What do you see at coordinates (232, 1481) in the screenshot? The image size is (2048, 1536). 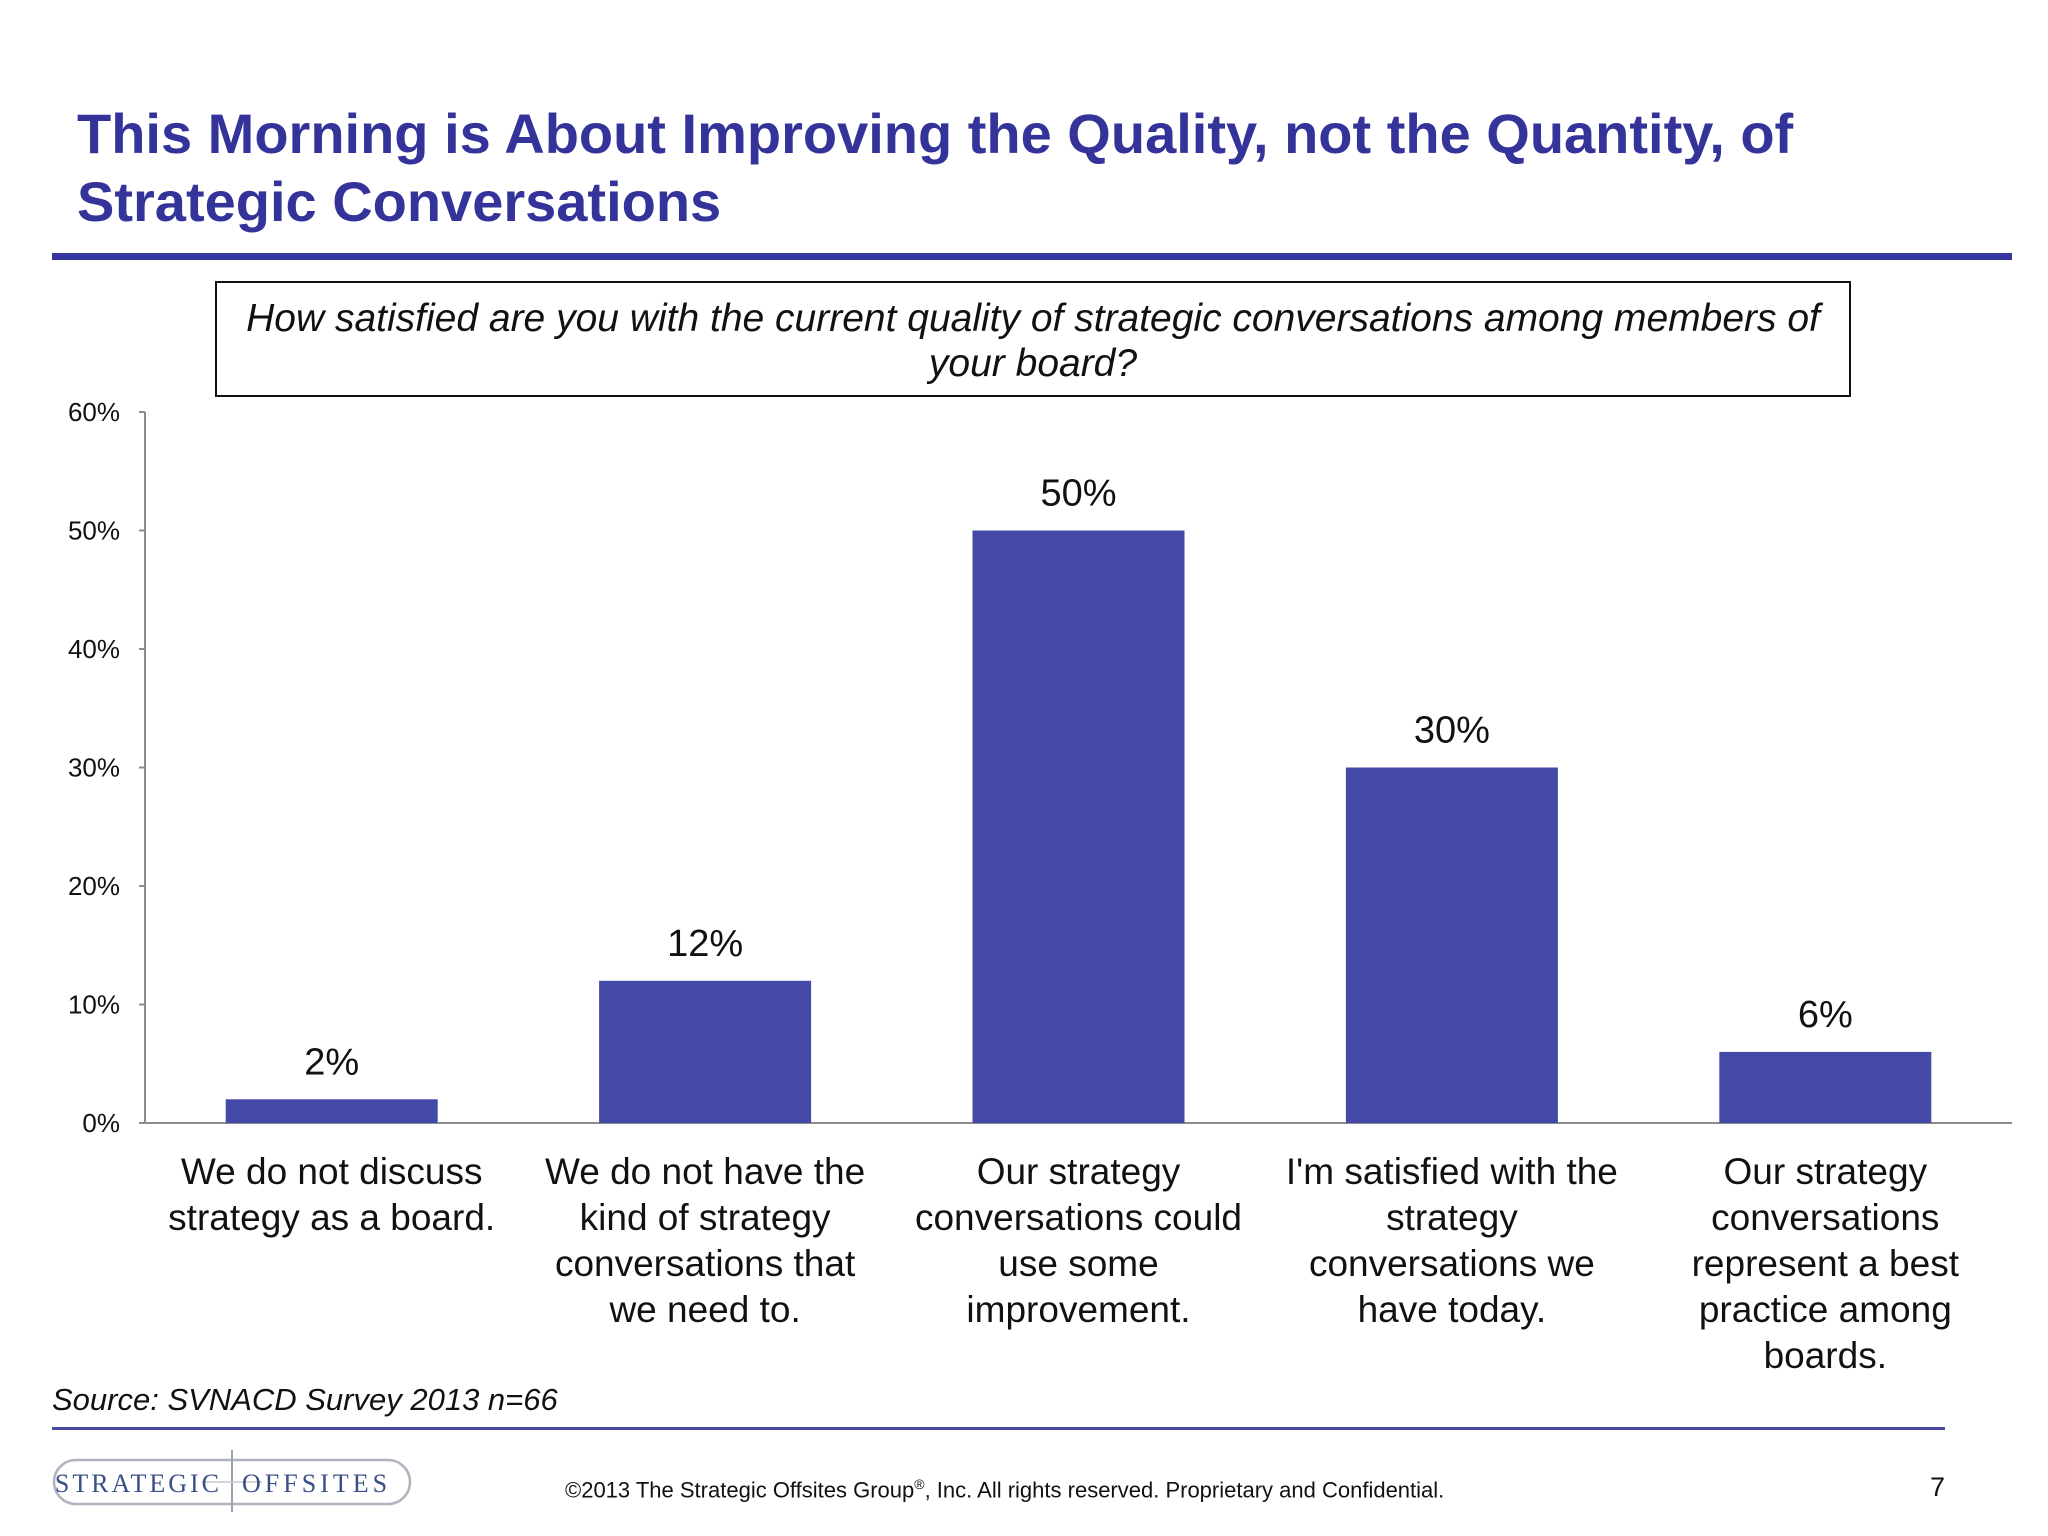 I see `strategic-offsites-logo: STRATEGIC OFFSITES` at bounding box center [232, 1481].